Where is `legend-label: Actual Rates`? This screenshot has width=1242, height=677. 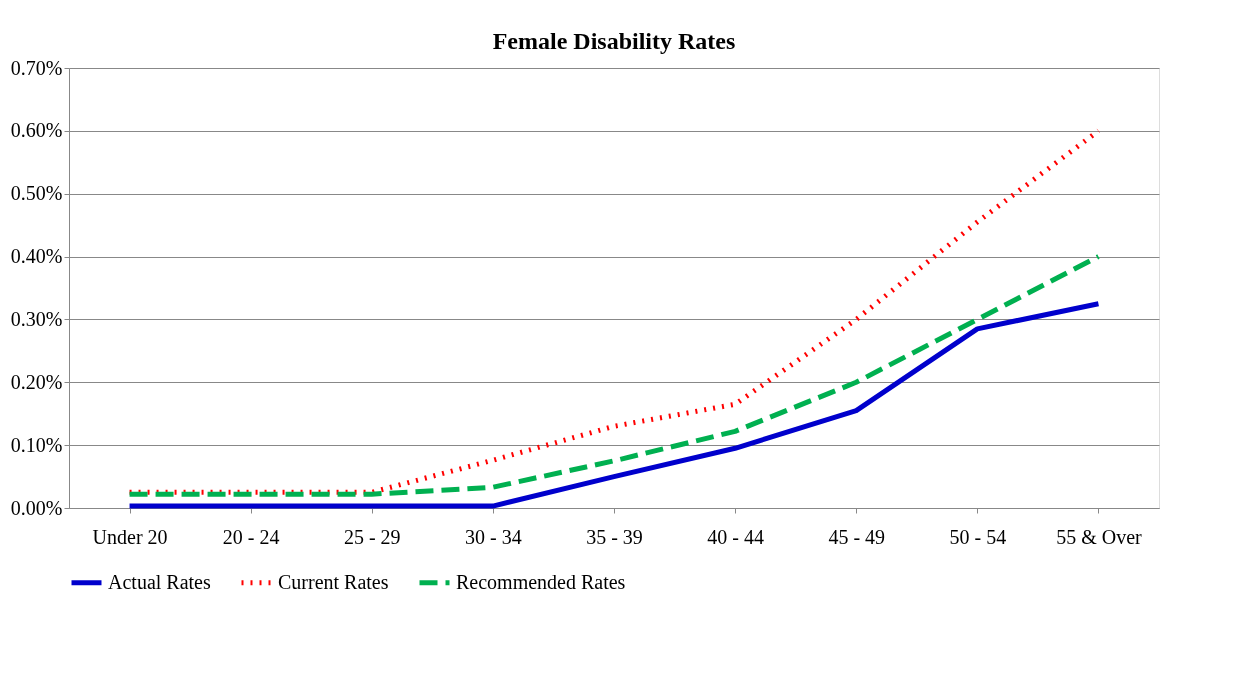
legend-label: Actual Rates is located at coordinates (159, 581).